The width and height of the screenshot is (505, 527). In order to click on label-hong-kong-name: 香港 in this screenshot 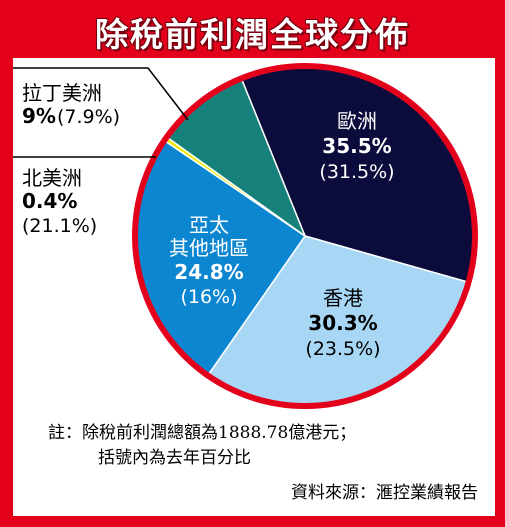, I will do `click(343, 298)`.